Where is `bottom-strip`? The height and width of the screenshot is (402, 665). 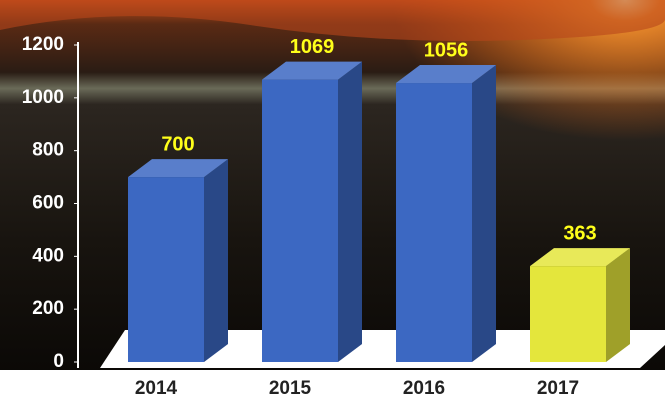 bottom-strip is located at coordinates (332, 386).